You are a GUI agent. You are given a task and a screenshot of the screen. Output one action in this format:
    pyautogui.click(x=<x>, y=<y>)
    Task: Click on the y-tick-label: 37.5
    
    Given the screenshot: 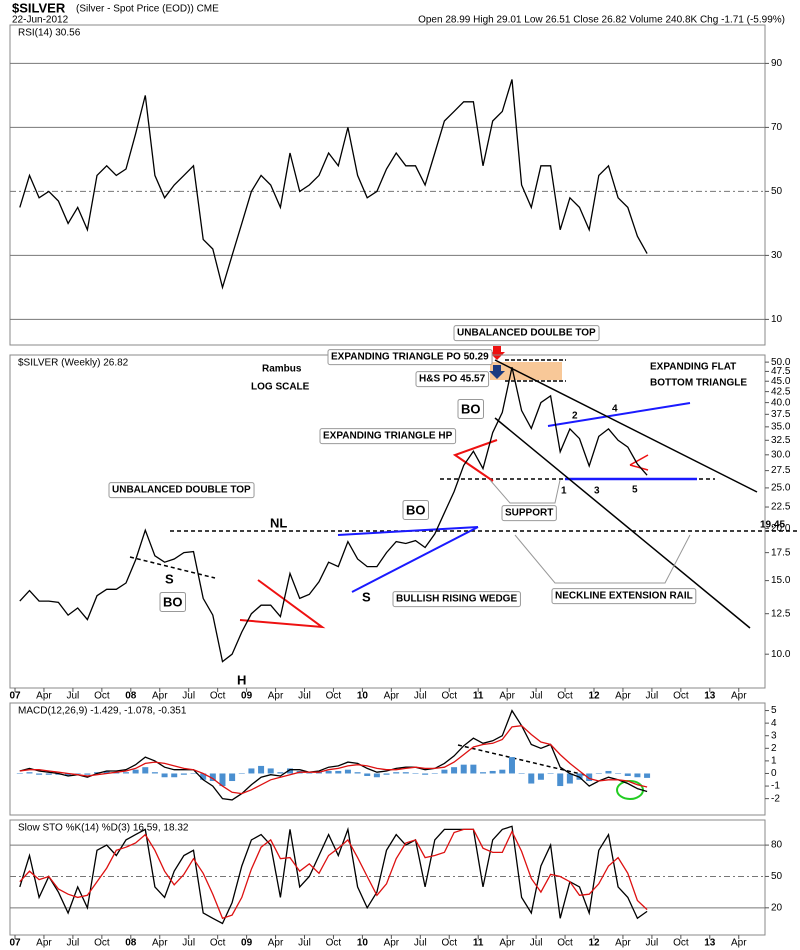 What is the action you would take?
    pyautogui.click(x=781, y=414)
    